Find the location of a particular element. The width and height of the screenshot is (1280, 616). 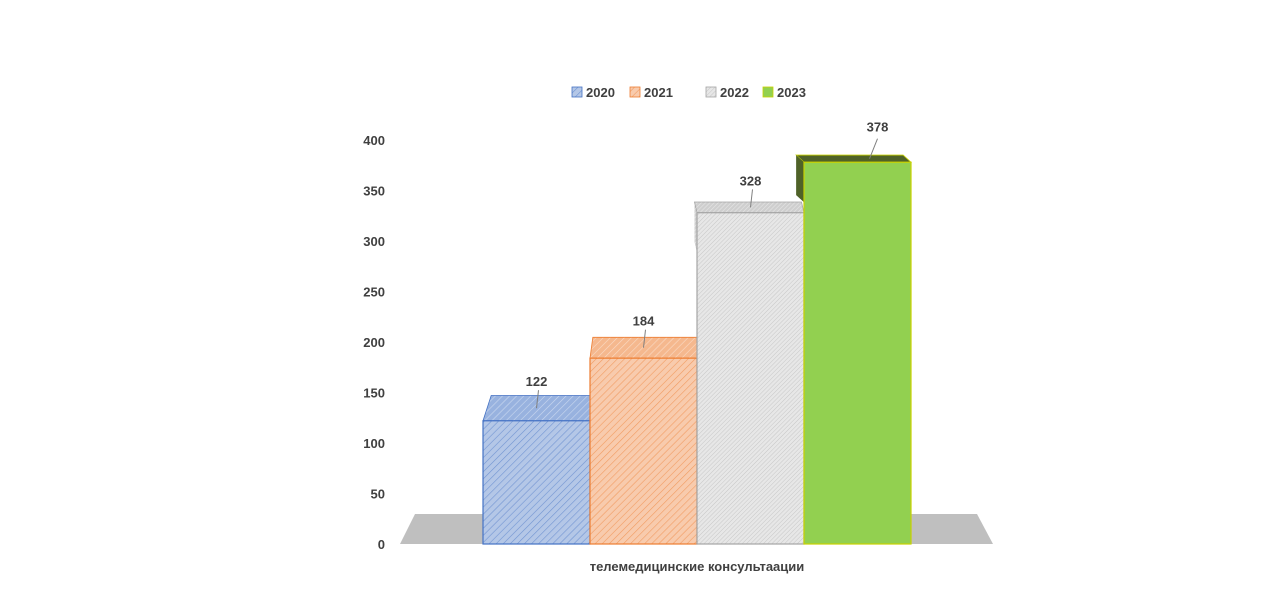

legend-item-2020: 2020 is located at coordinates (593, 92).